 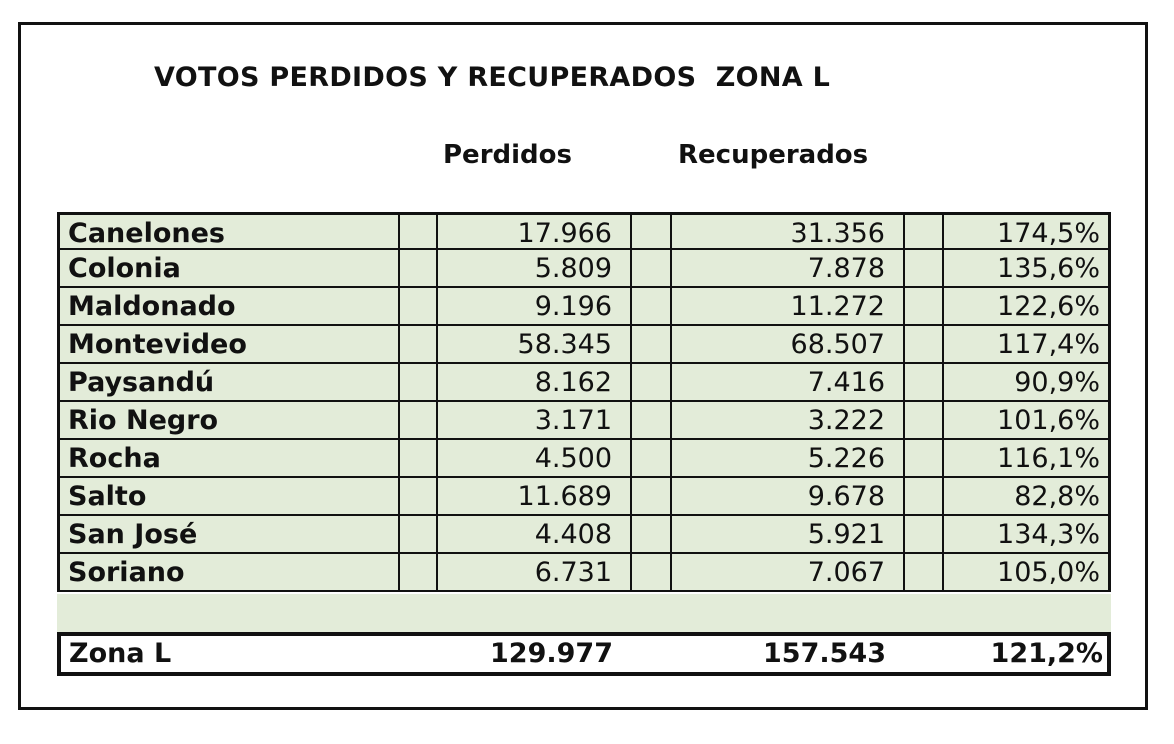 I want to click on row-perdidos: 3.171, so click(x=533, y=421).